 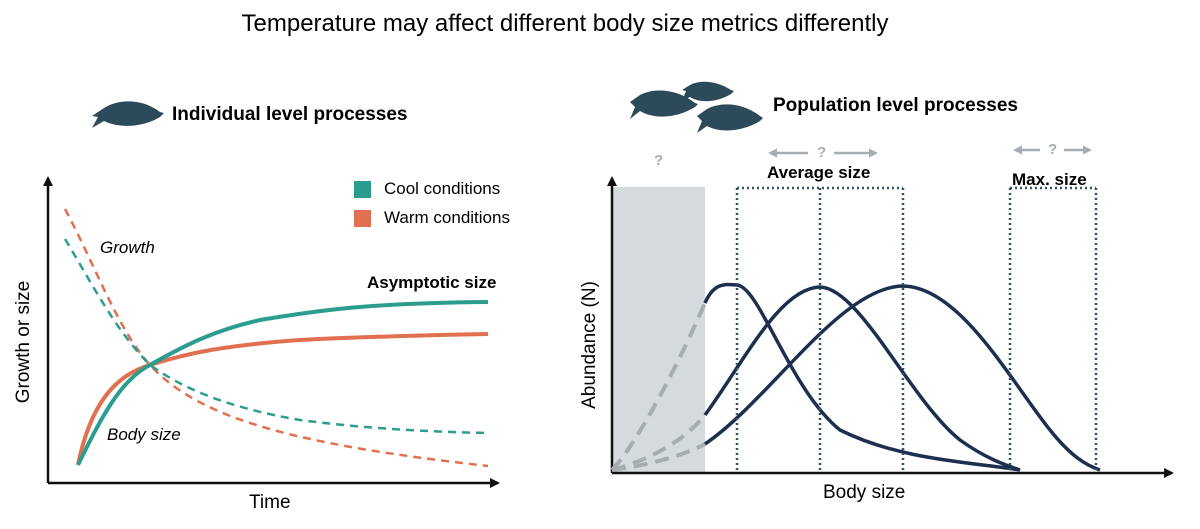 What do you see at coordinates (362, 189) in the screenshot?
I see `legend-cool-swatch` at bounding box center [362, 189].